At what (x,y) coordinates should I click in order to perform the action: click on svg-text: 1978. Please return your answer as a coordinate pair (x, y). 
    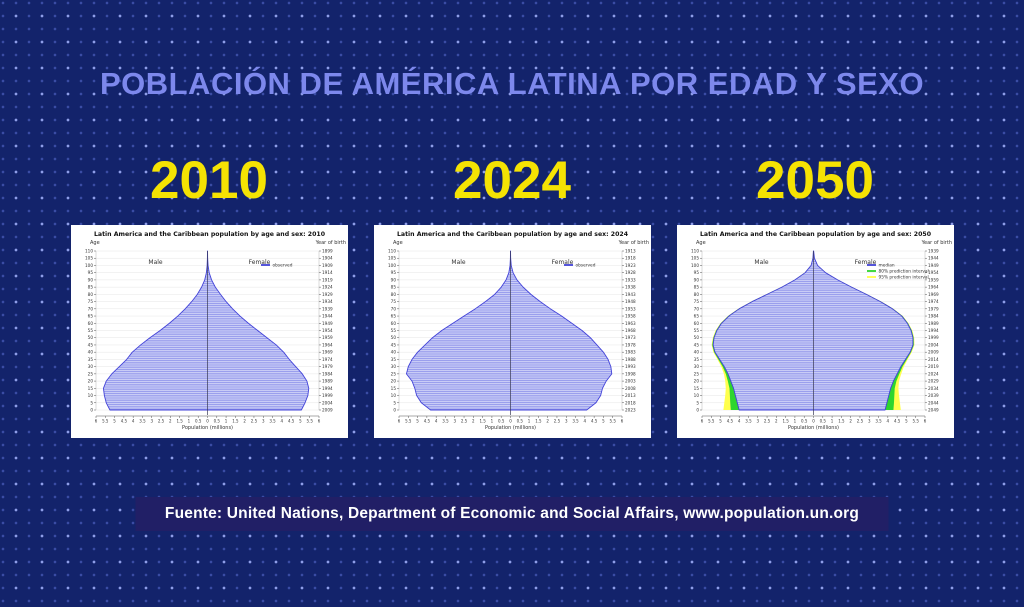
    Looking at the image, I should click on (630, 344).